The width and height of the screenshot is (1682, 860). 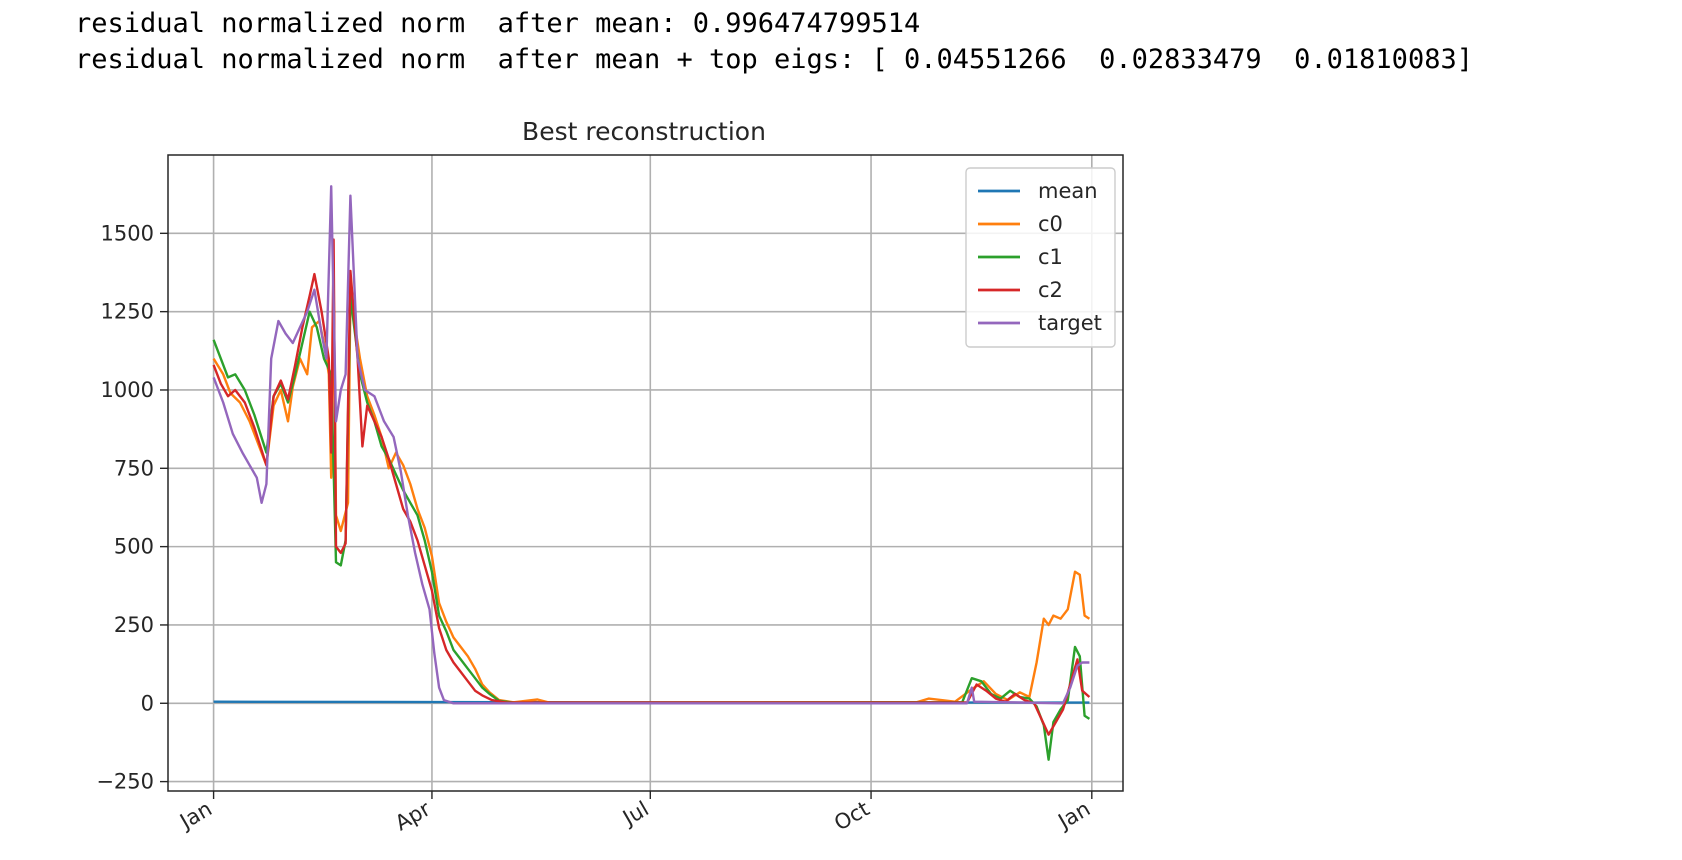 What do you see at coordinates (1068, 191) in the screenshot?
I see `legend-label-mean: mean` at bounding box center [1068, 191].